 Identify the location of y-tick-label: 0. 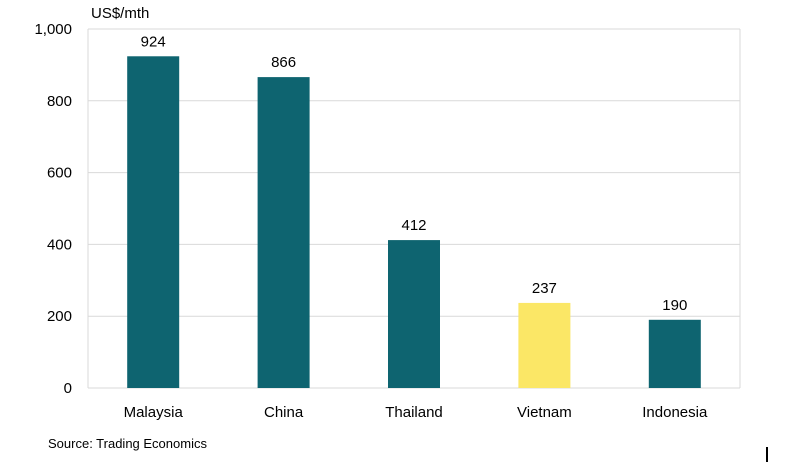
(68, 388).